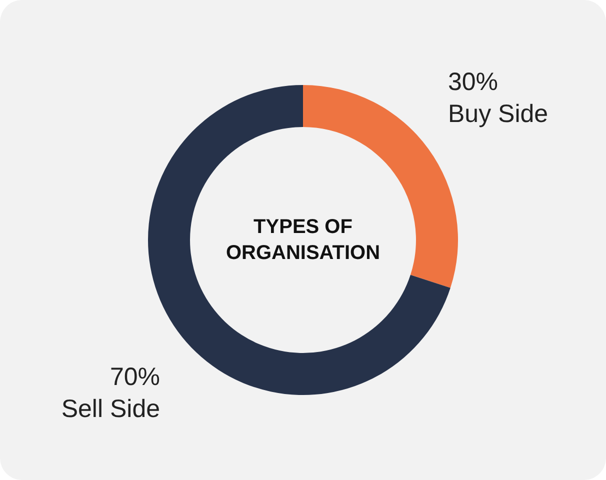 Image resolution: width=606 pixels, height=480 pixels. I want to click on slice-label: Buy Side, so click(498, 114).